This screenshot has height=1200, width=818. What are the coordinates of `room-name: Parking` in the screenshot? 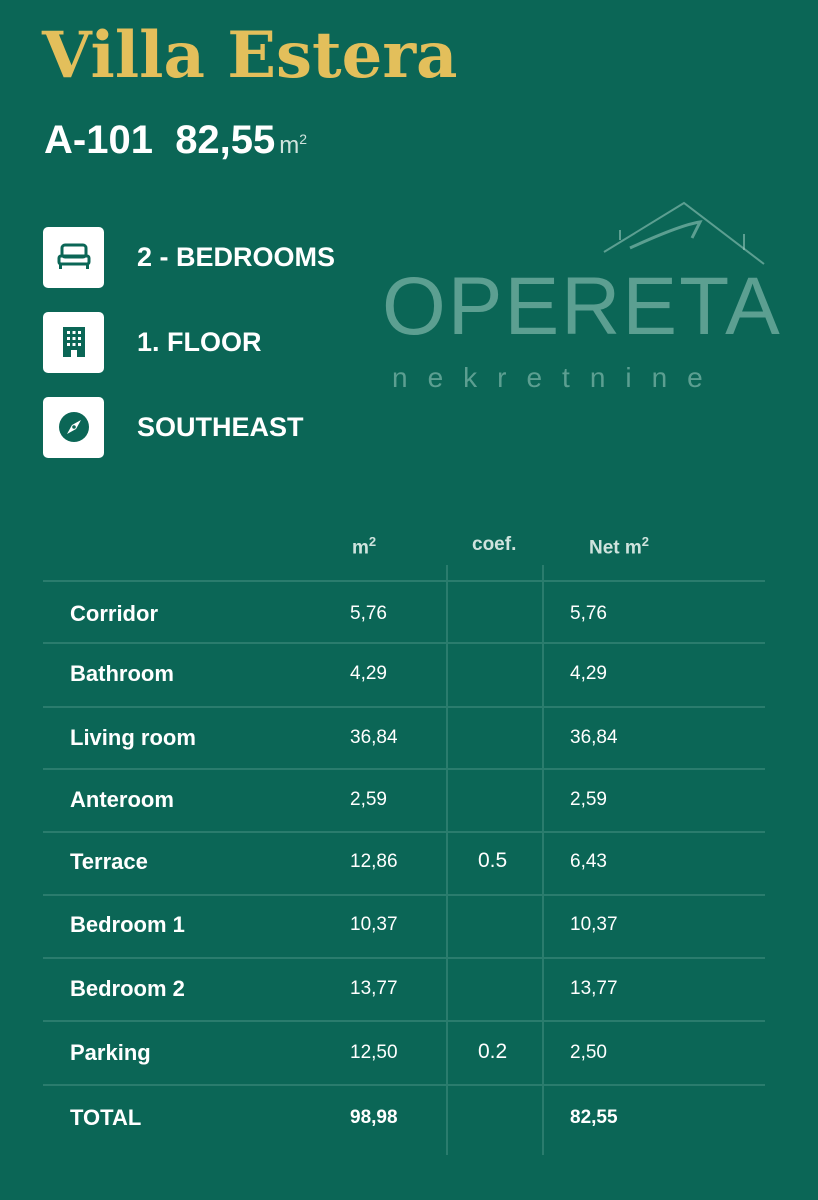 It's located at (110, 1052).